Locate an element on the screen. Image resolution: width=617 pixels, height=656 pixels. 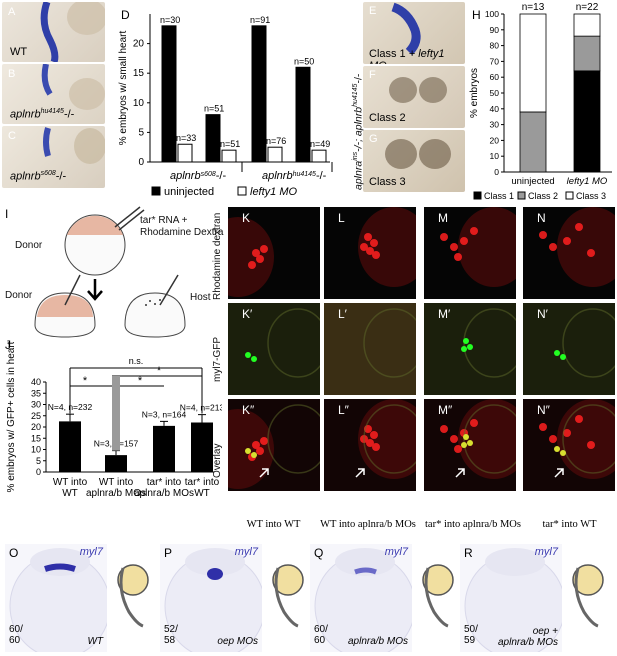
y-tick-label: 60 is located at coordinates (495, 77).